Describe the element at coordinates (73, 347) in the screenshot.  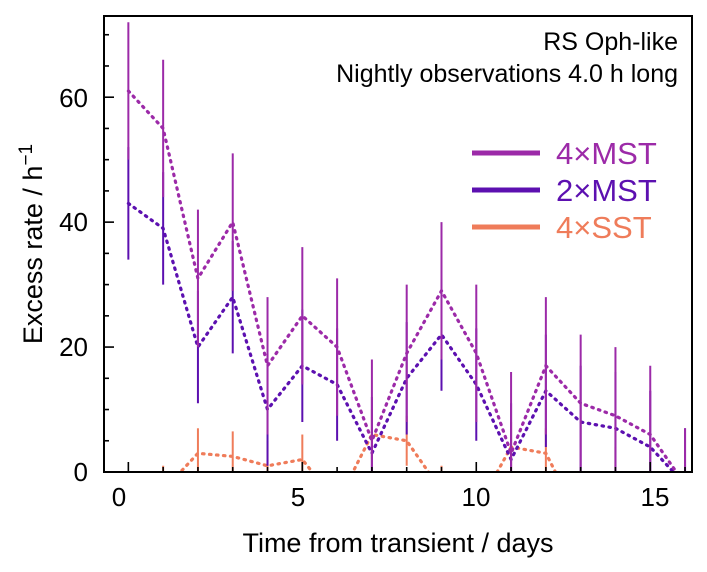
I see `y-tick-label: 20` at that location.